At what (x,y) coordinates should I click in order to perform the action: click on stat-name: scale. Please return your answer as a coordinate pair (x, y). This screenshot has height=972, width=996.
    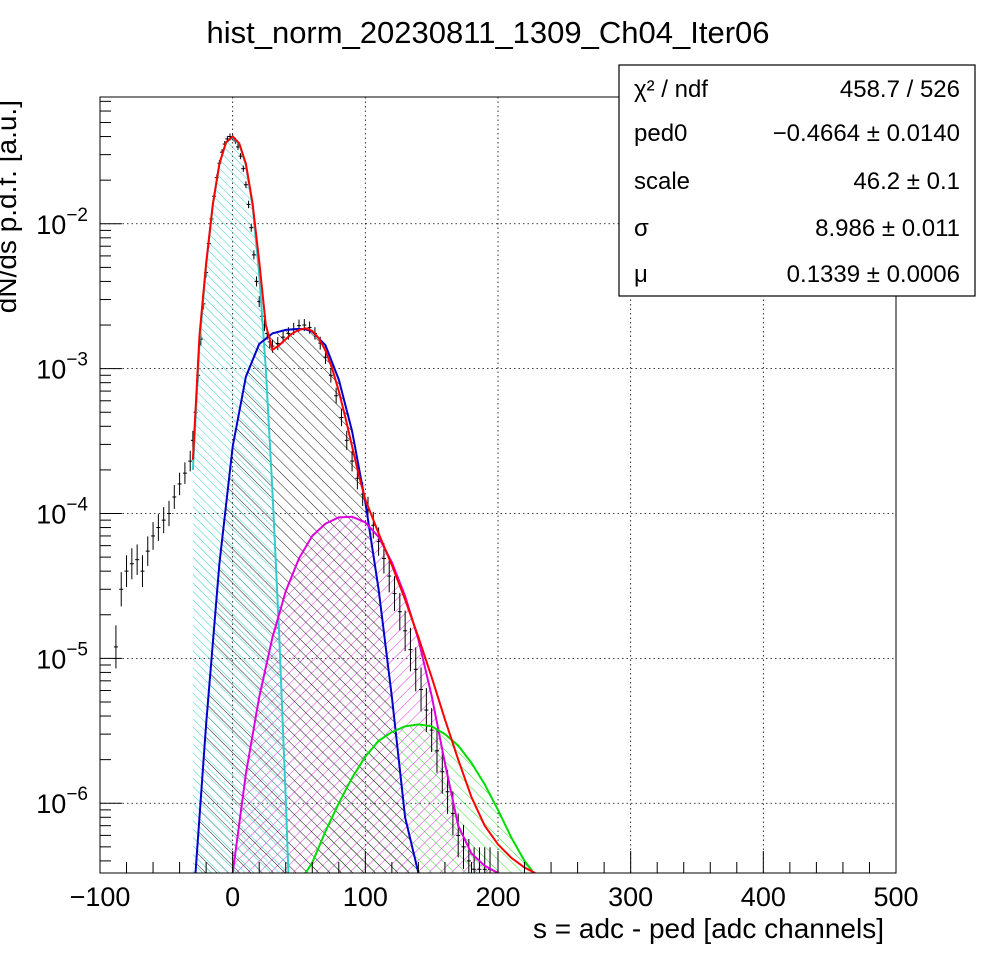
    Looking at the image, I should click on (662, 181).